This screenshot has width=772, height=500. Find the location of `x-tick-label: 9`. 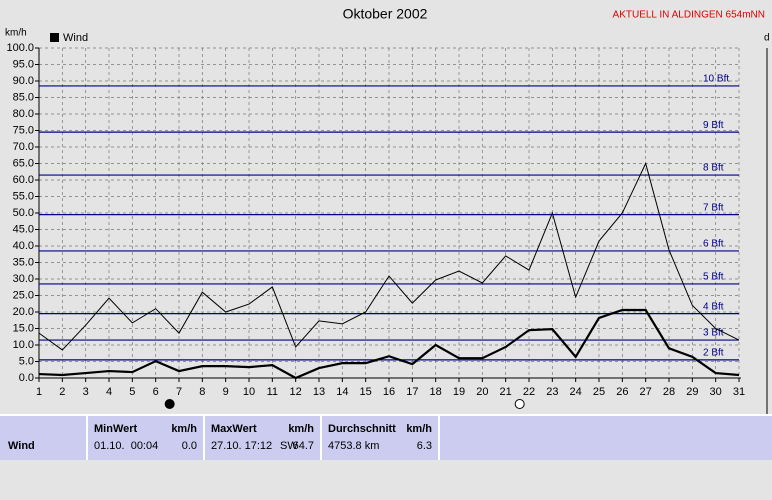

x-tick-label: 9 is located at coordinates (226, 392).